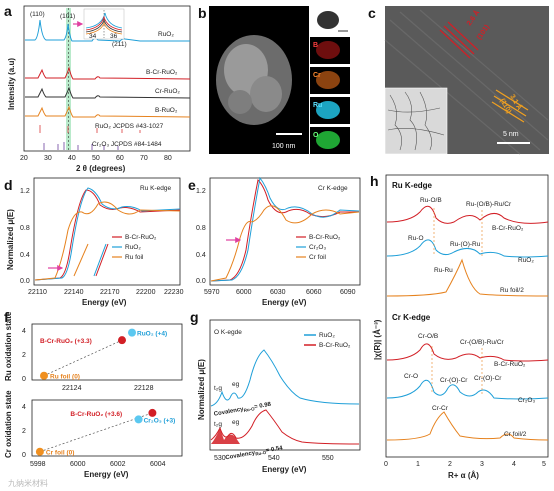 The width and height of the screenshot is (554, 491). What do you see at coordinates (285, 427) in the screenshot?
I see `curve-g-B-Cr-RuO2` at bounding box center [285, 427].